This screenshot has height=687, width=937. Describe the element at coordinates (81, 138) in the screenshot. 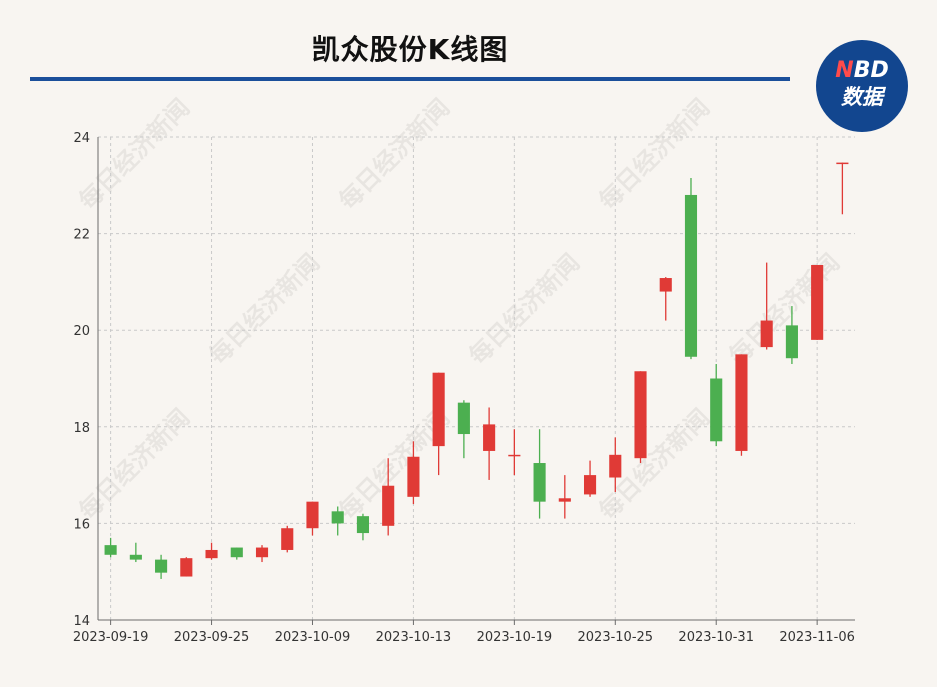

I see `y-tick-label: 24` at that location.